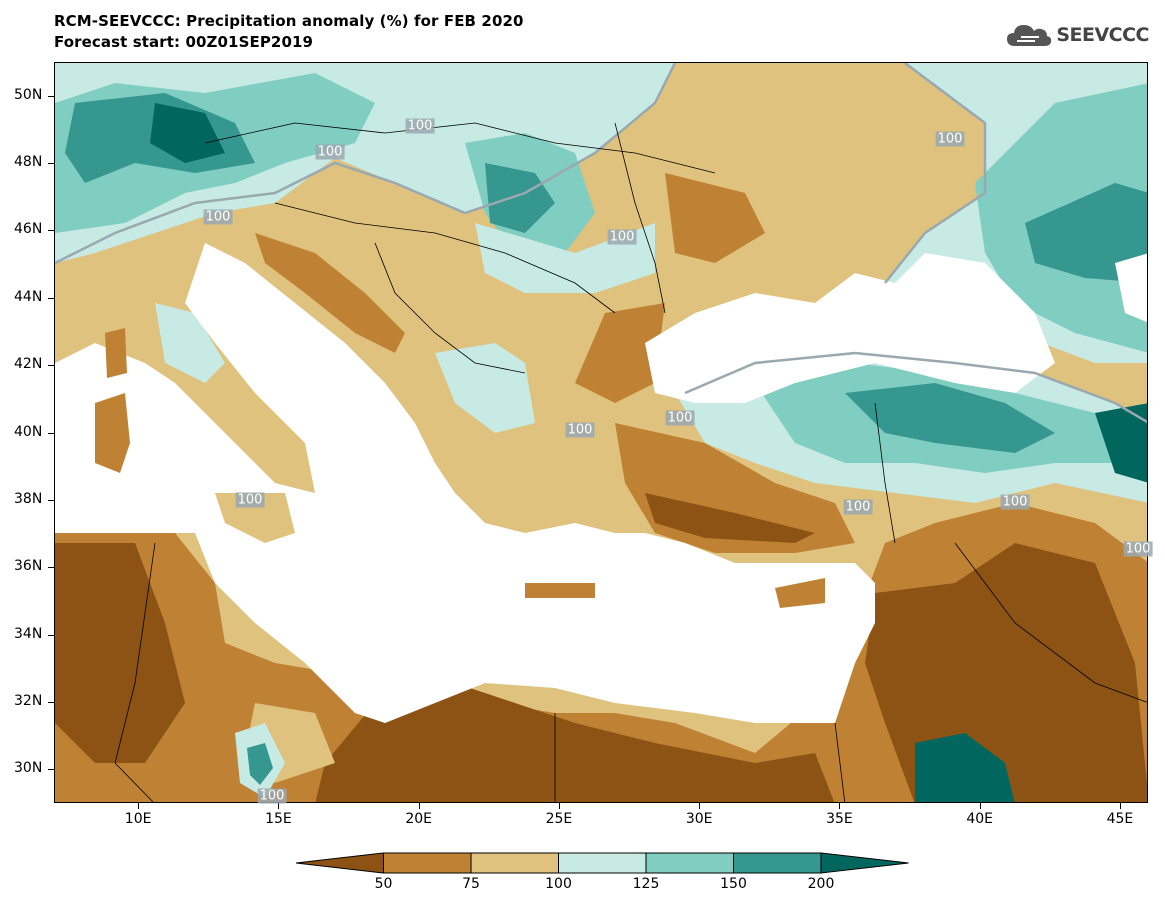  I want to click on island-crete, so click(560, 590).